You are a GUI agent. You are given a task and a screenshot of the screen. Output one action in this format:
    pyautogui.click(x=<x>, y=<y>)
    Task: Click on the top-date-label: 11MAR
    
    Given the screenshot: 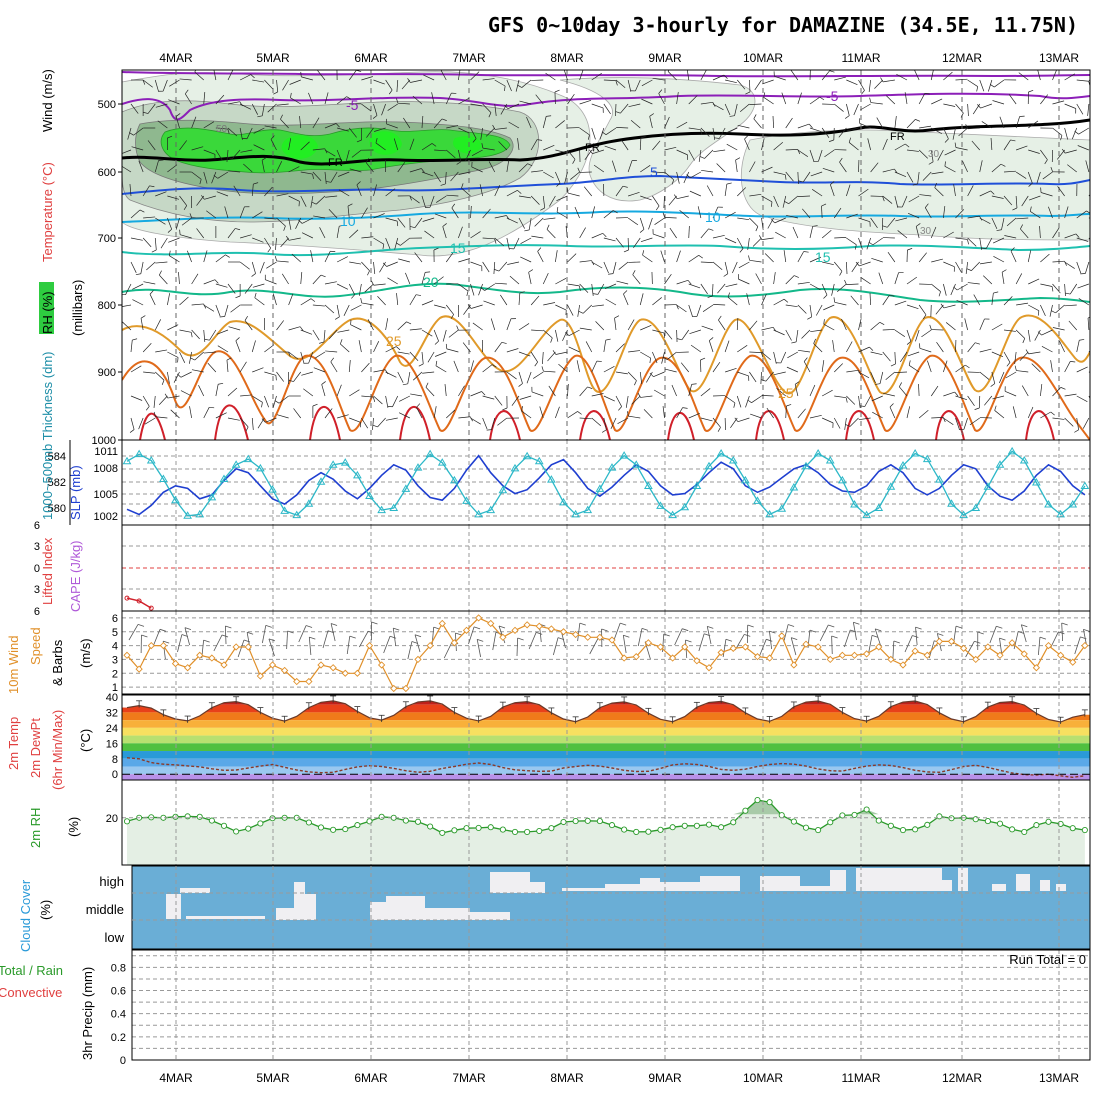 What is the action you would take?
    pyautogui.click(x=860, y=58)
    